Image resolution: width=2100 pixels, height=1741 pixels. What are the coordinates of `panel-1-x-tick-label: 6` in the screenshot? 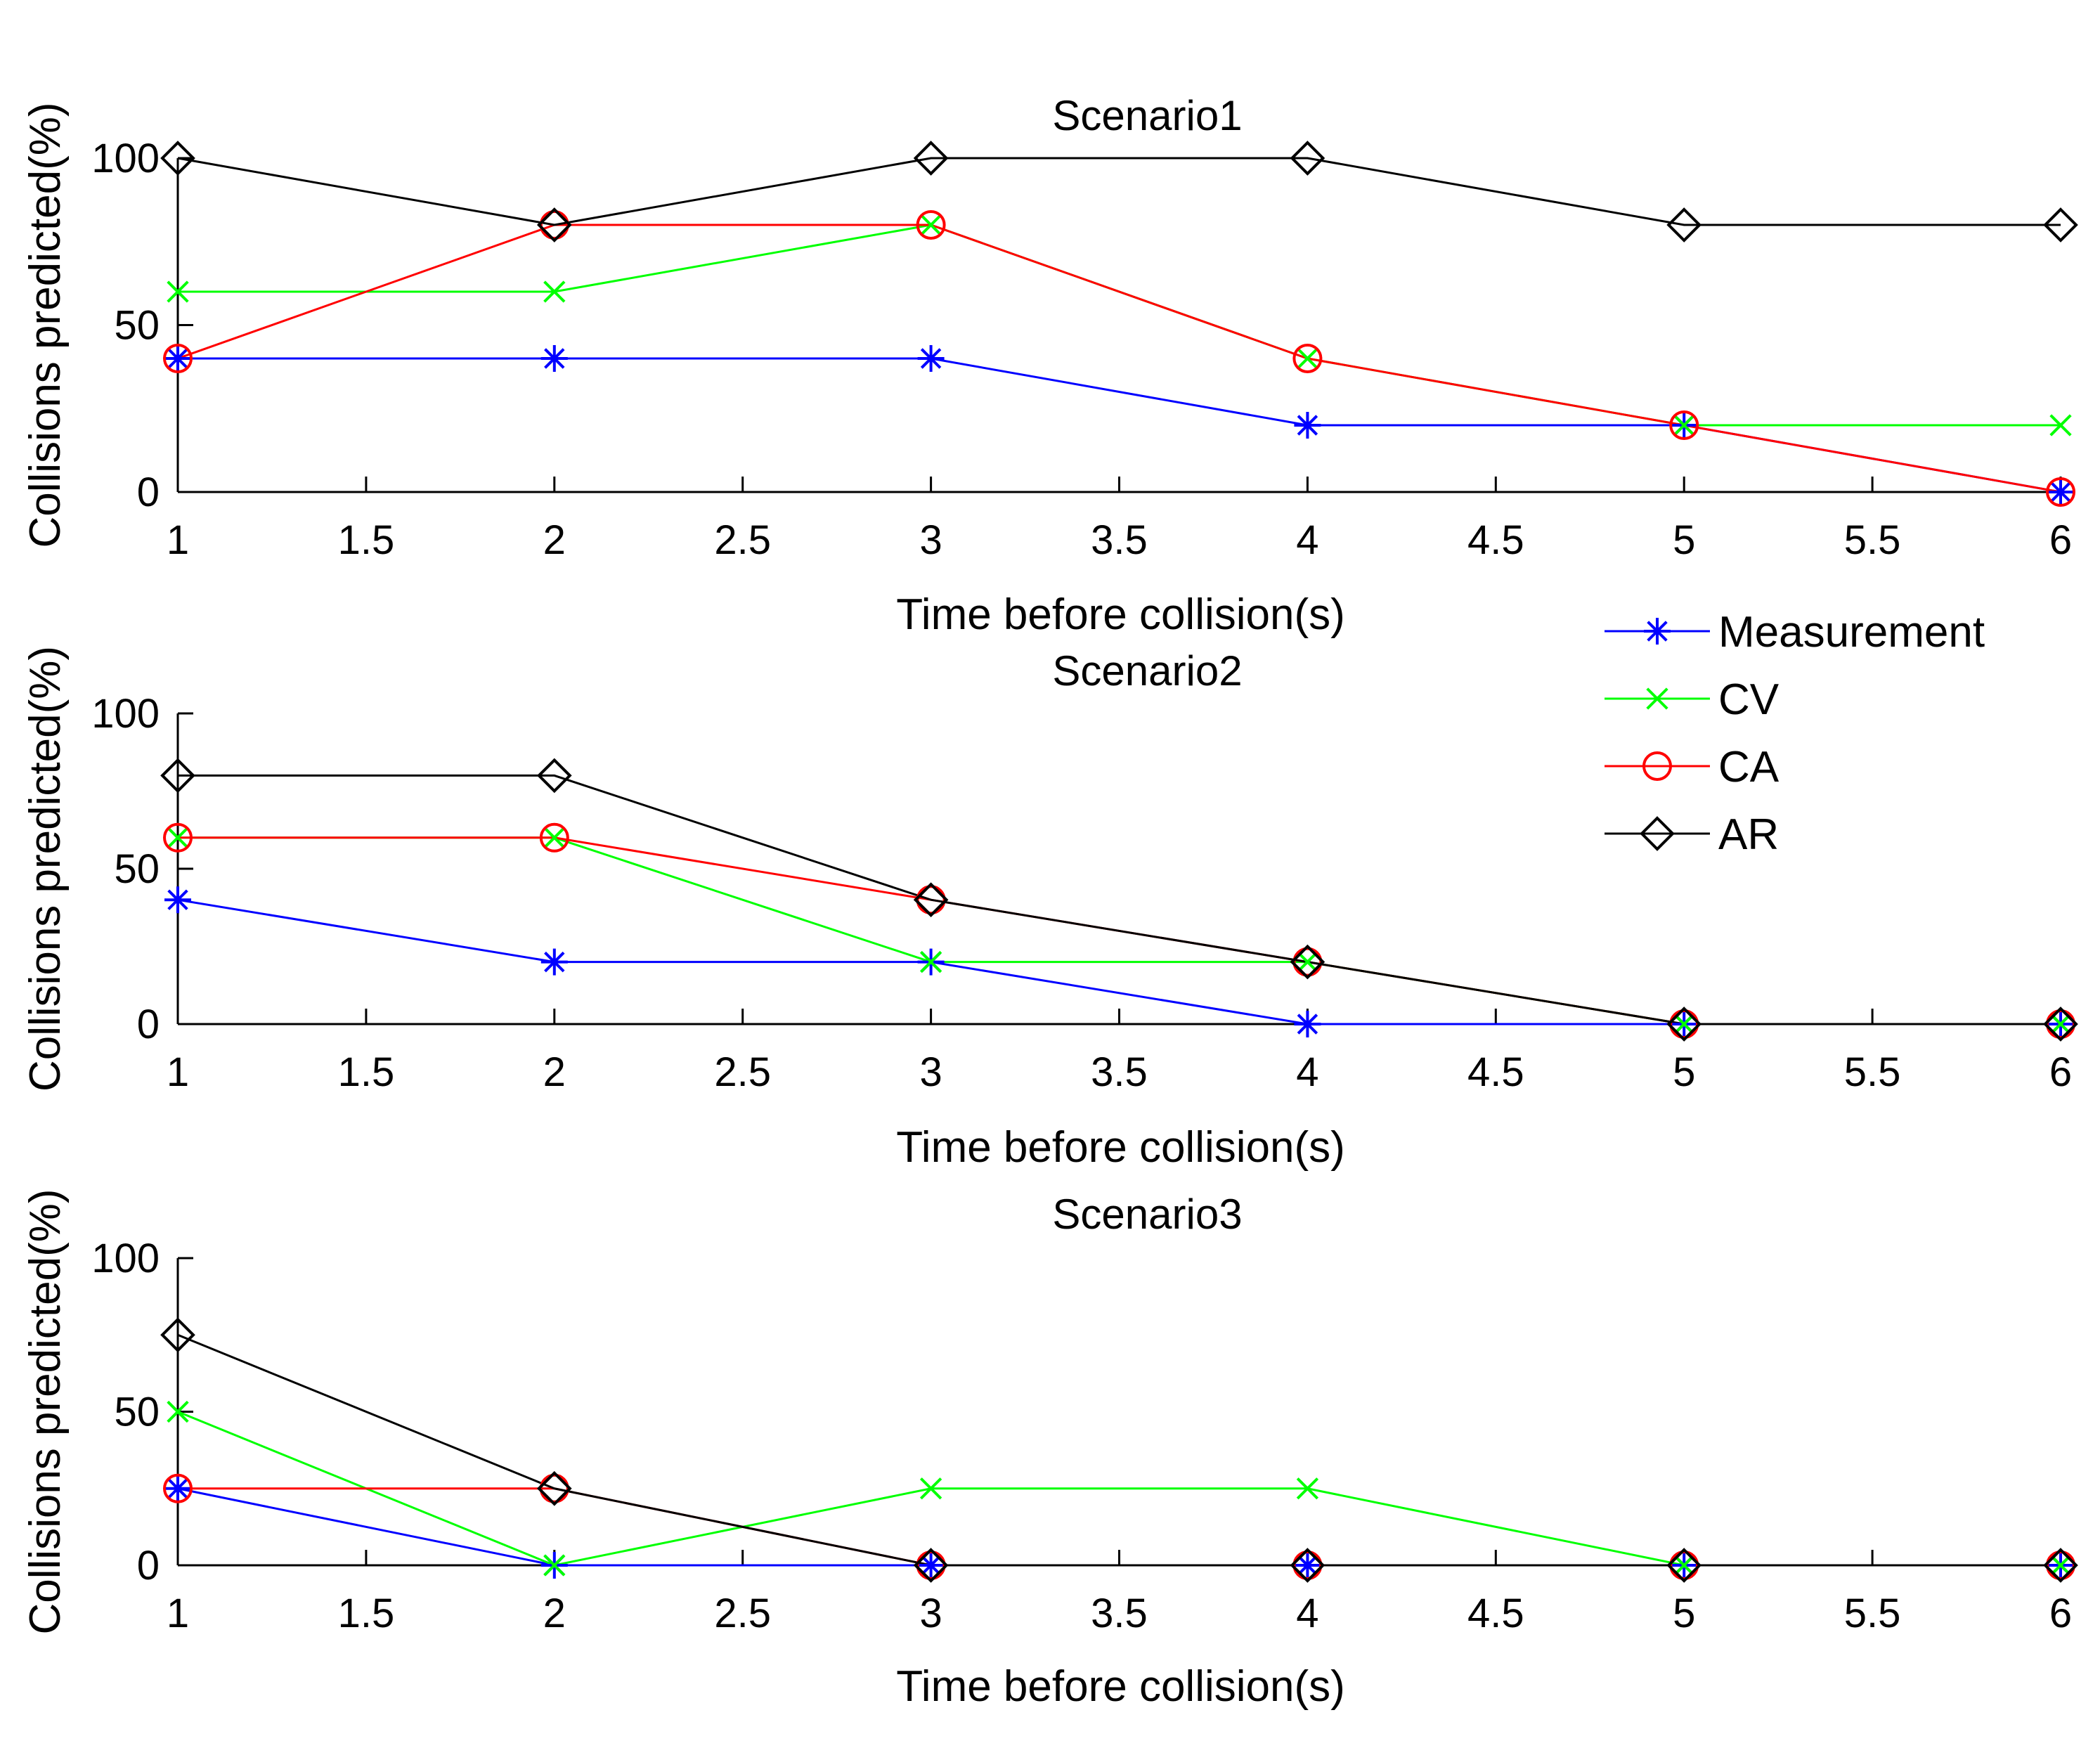 It's located at (2060, 540).